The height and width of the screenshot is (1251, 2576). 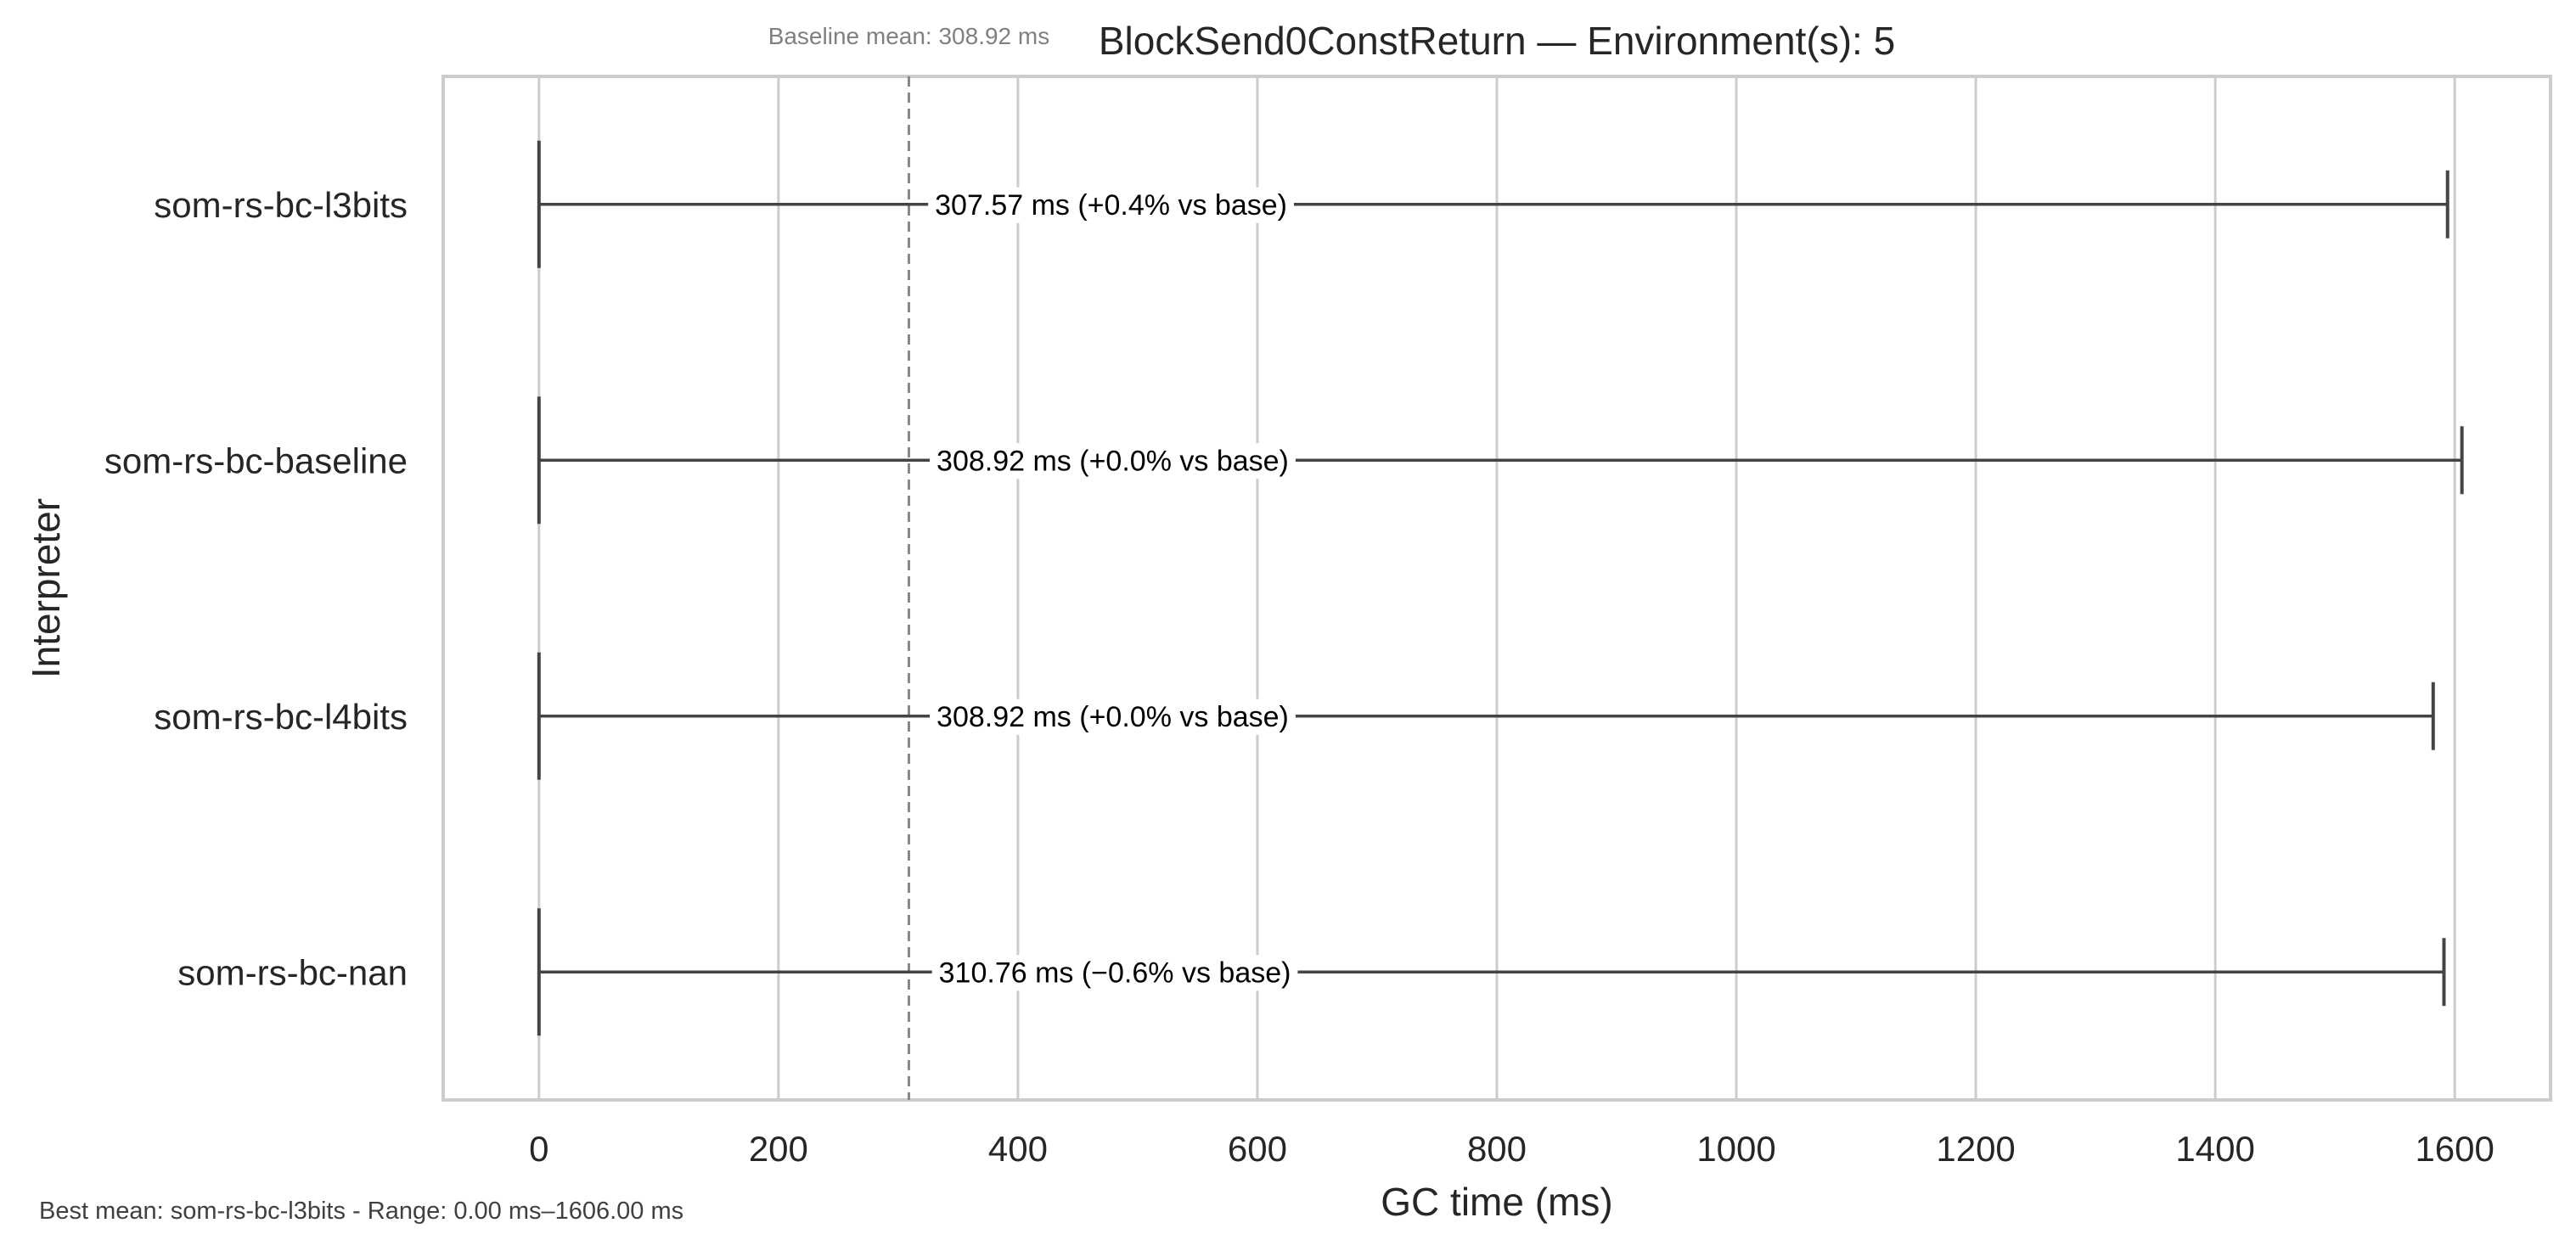 I want to click on y-axis-label: Interpreter, so click(x=46, y=588).